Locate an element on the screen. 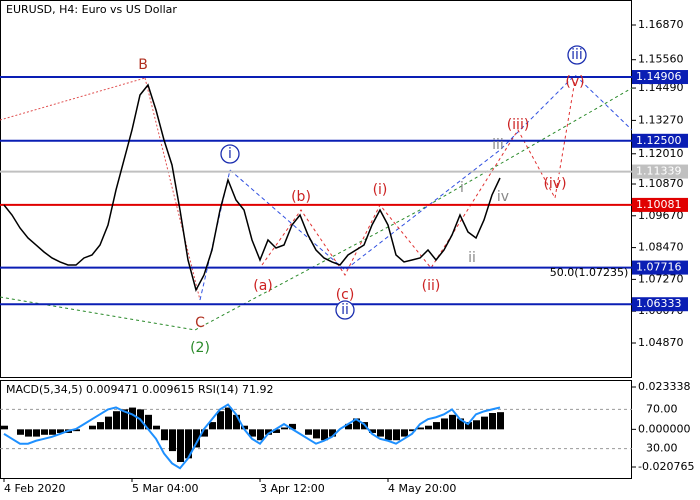  x-tick-label: 4 May 20:00 is located at coordinates (422, 488).